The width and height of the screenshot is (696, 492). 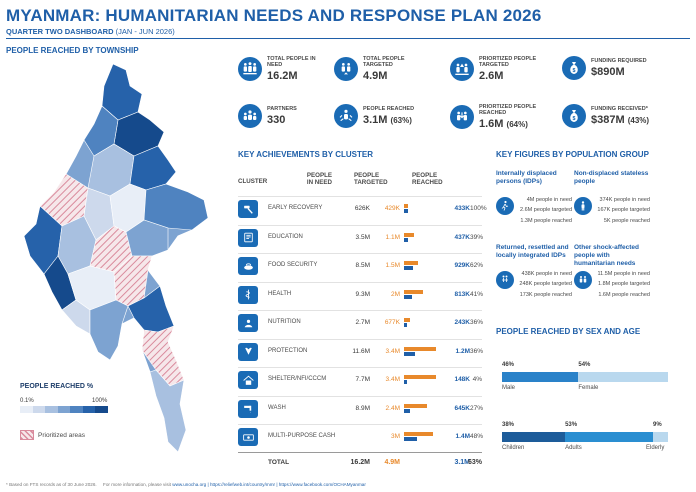 What do you see at coordinates (477, 408) in the screenshot?
I see `cluster-pct: 27%` at bounding box center [477, 408].